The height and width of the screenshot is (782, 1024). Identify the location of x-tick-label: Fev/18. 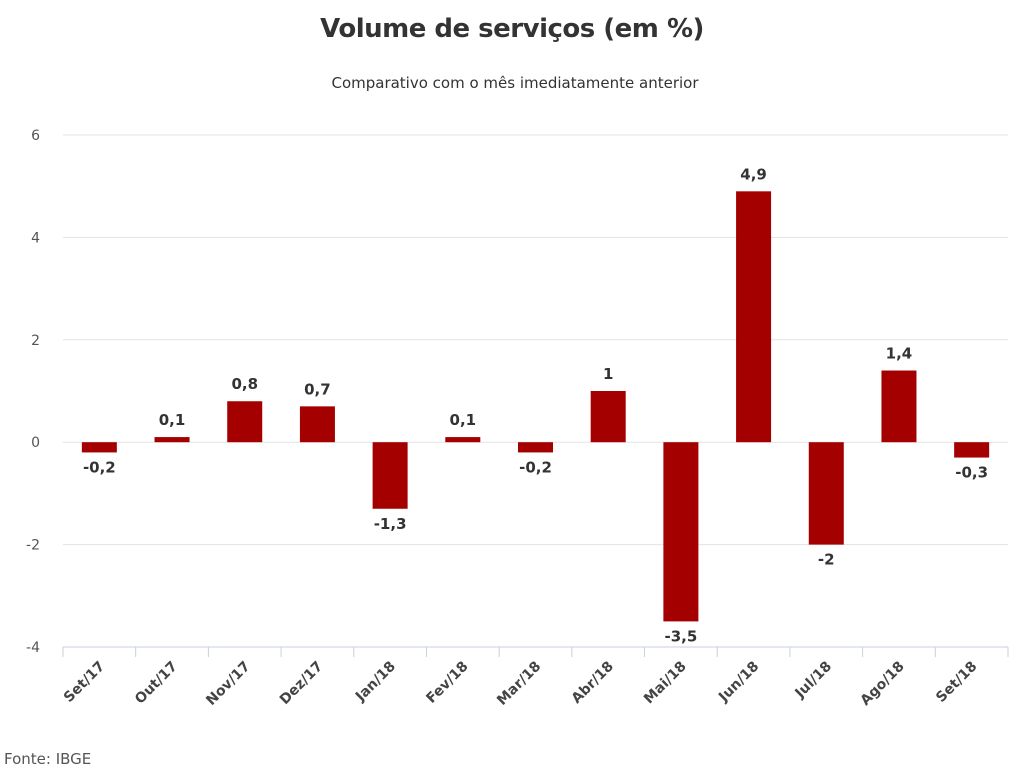
(447, 683).